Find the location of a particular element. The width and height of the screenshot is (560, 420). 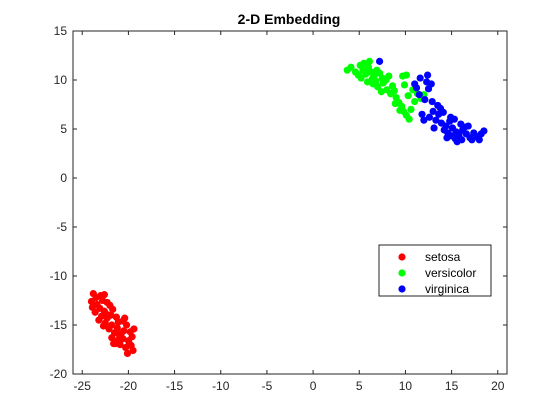

legend-marker-versicolor is located at coordinates (402, 273).